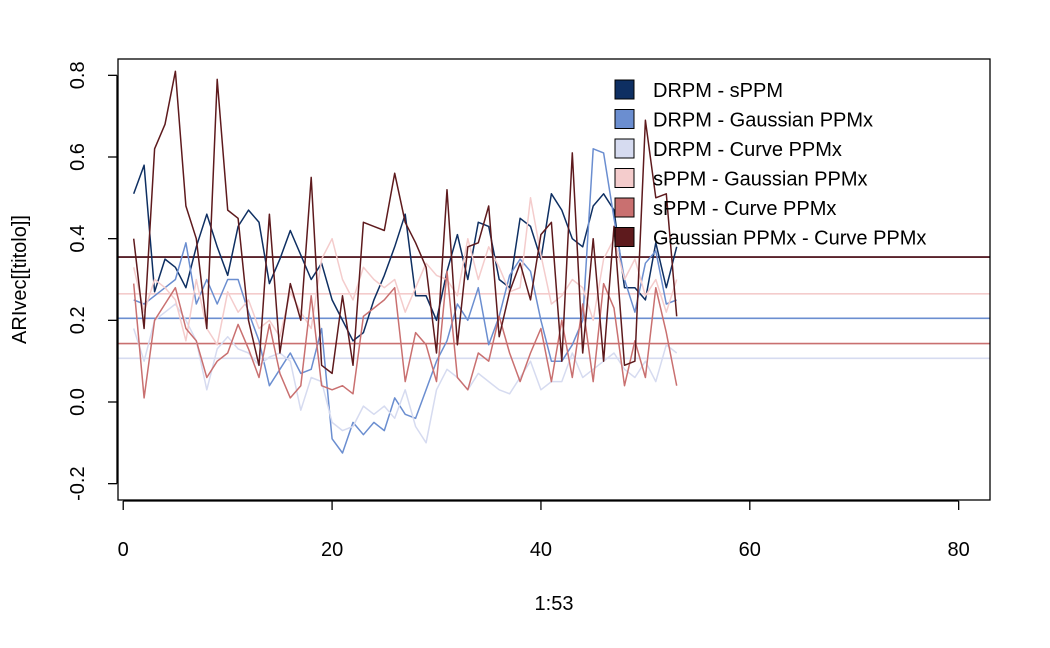  I want to click on y-tick-label: 0.4, so click(78, 239).